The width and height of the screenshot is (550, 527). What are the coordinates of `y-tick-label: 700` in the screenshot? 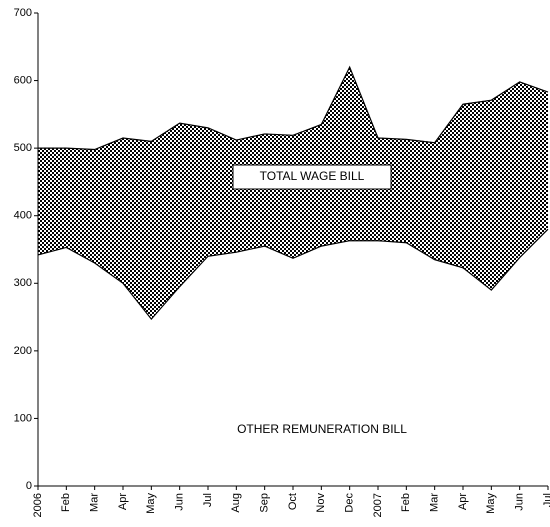 It's located at (23, 13).